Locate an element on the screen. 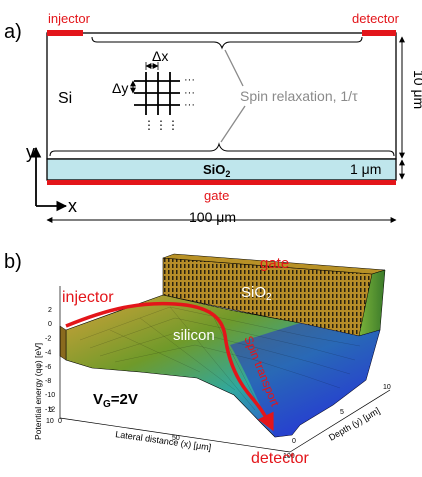 Image resolution: width=422 pixels, height=477 pixels. sio2-label-b: SiO2 is located at coordinates (256, 293).